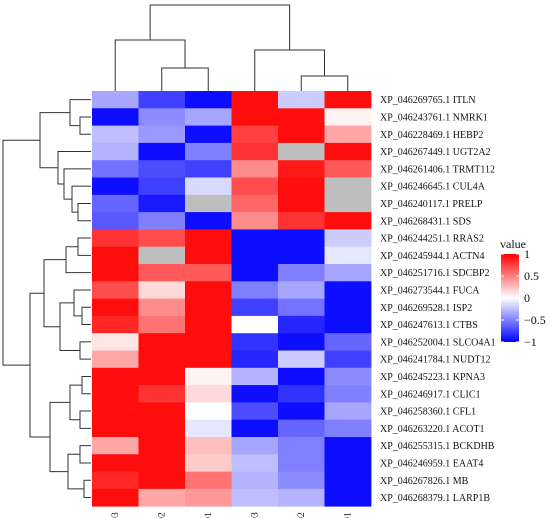 The image size is (550, 518). I want to click on color-legend: value 1 0.5 0 −0.5 −1, so click(523, 293).